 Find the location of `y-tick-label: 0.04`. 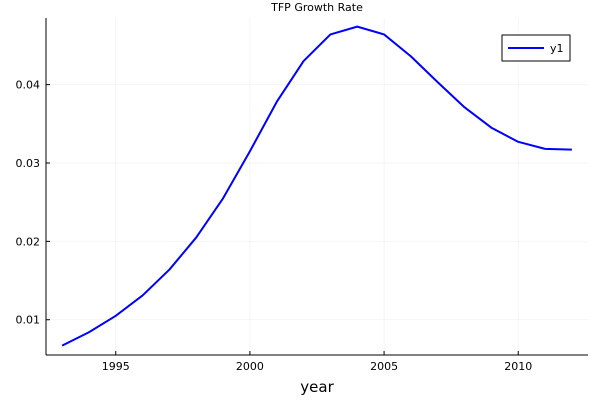

y-tick-label: 0.04 is located at coordinates (28, 85).